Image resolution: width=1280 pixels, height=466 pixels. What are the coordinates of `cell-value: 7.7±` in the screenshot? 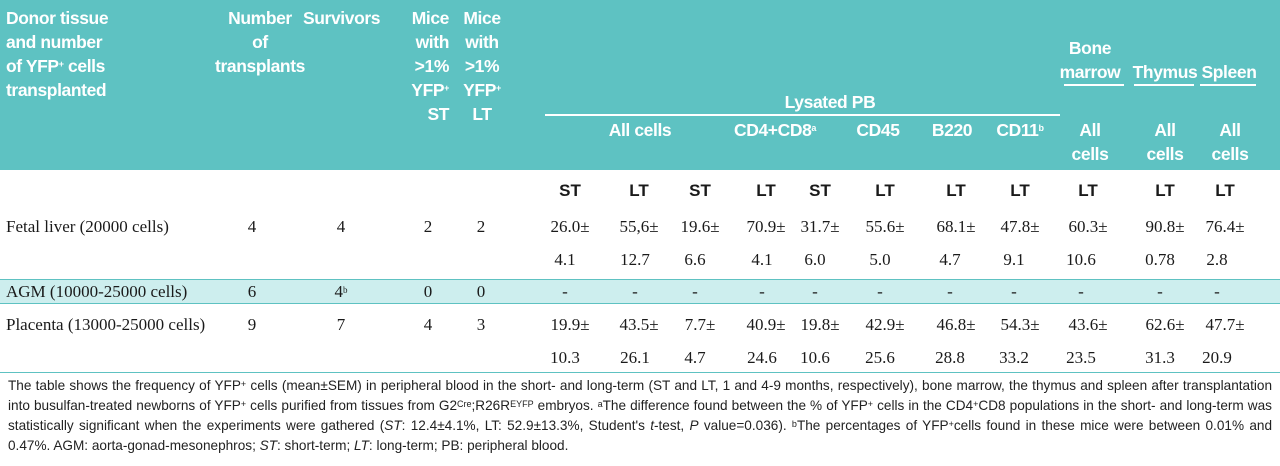 It's located at (700, 324).